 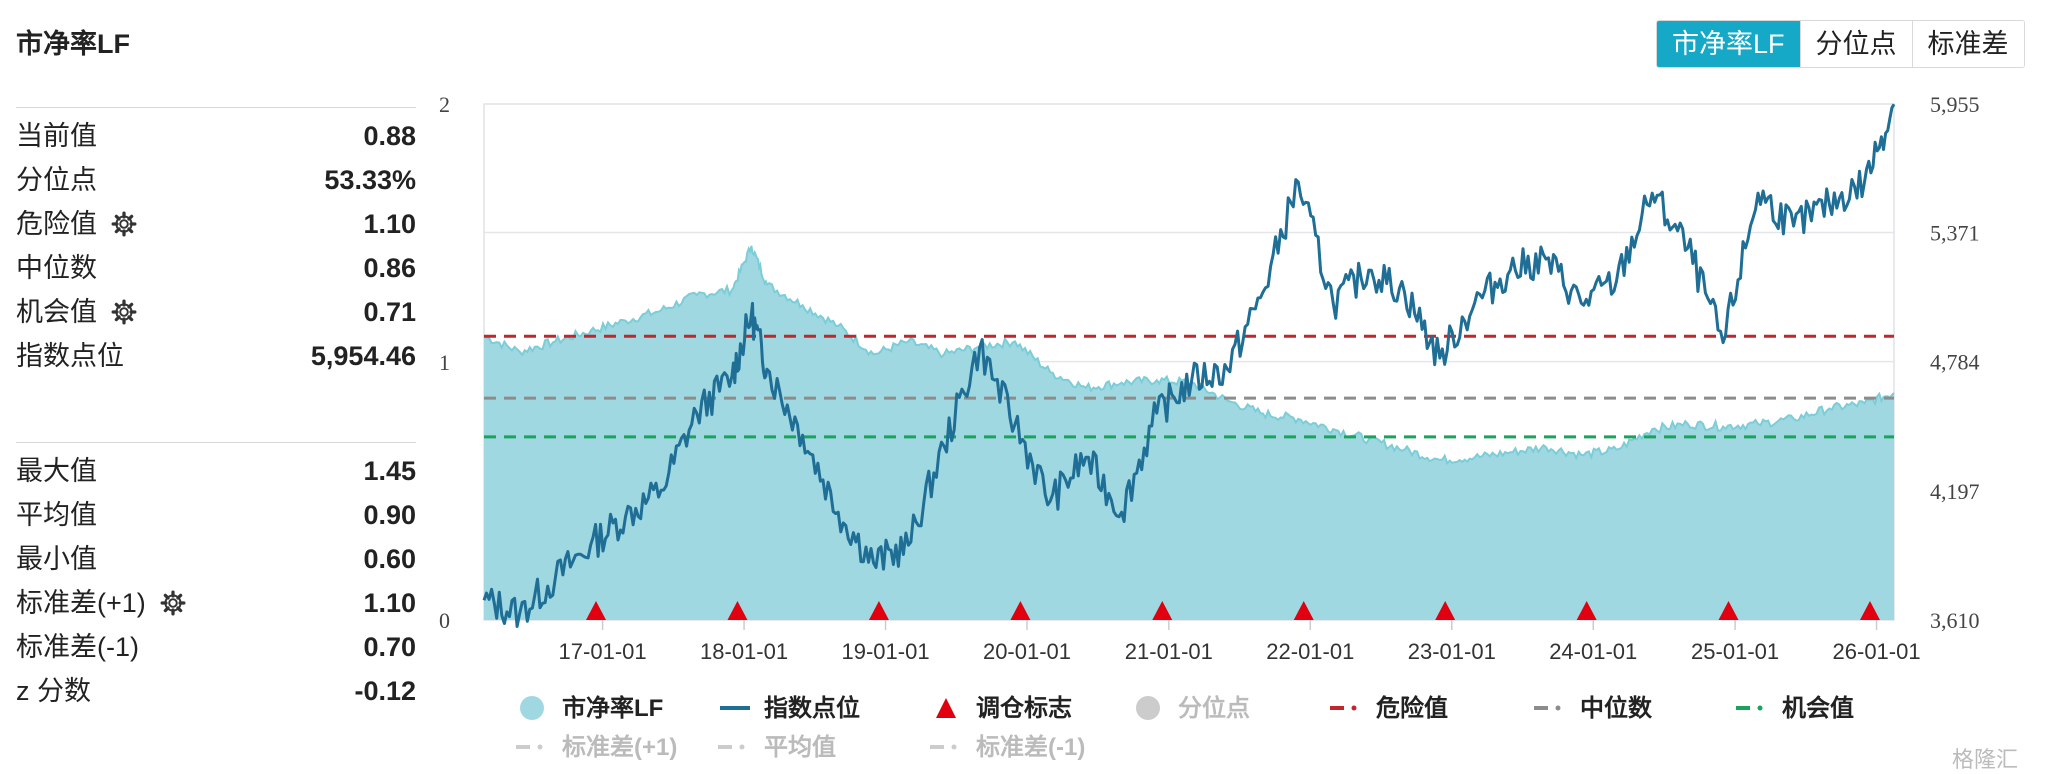 I want to click on legend-label: 机会值, so click(x=1818, y=708).